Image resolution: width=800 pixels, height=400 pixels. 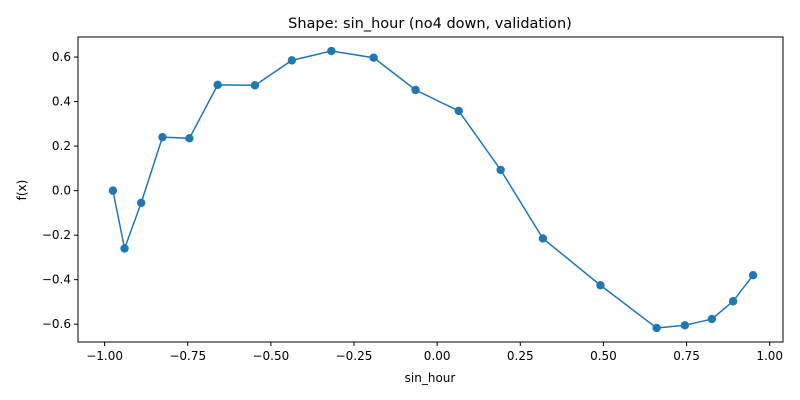 What do you see at coordinates (61, 146) in the screenshot?
I see `y-tick-label: 0.2` at bounding box center [61, 146].